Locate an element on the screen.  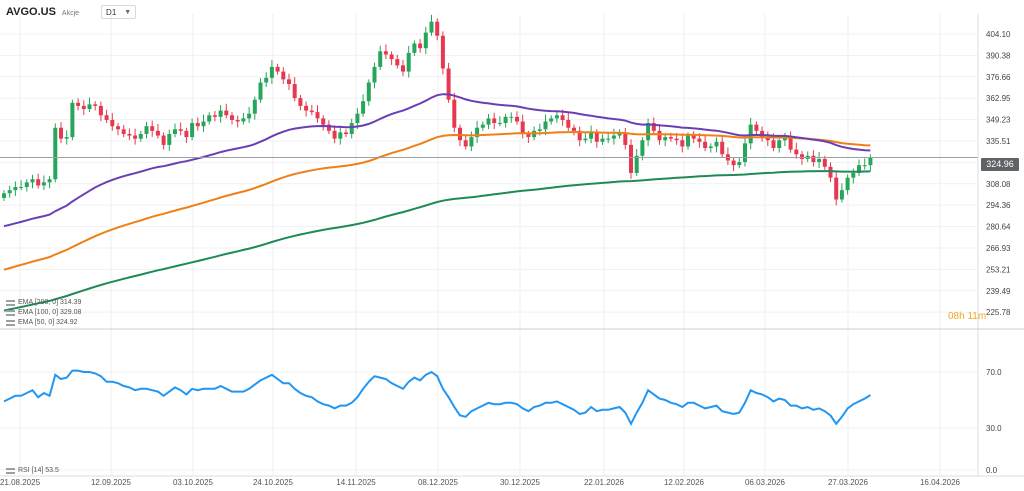
x-tick-label: 06.03.2026 is located at coordinates (765, 482).